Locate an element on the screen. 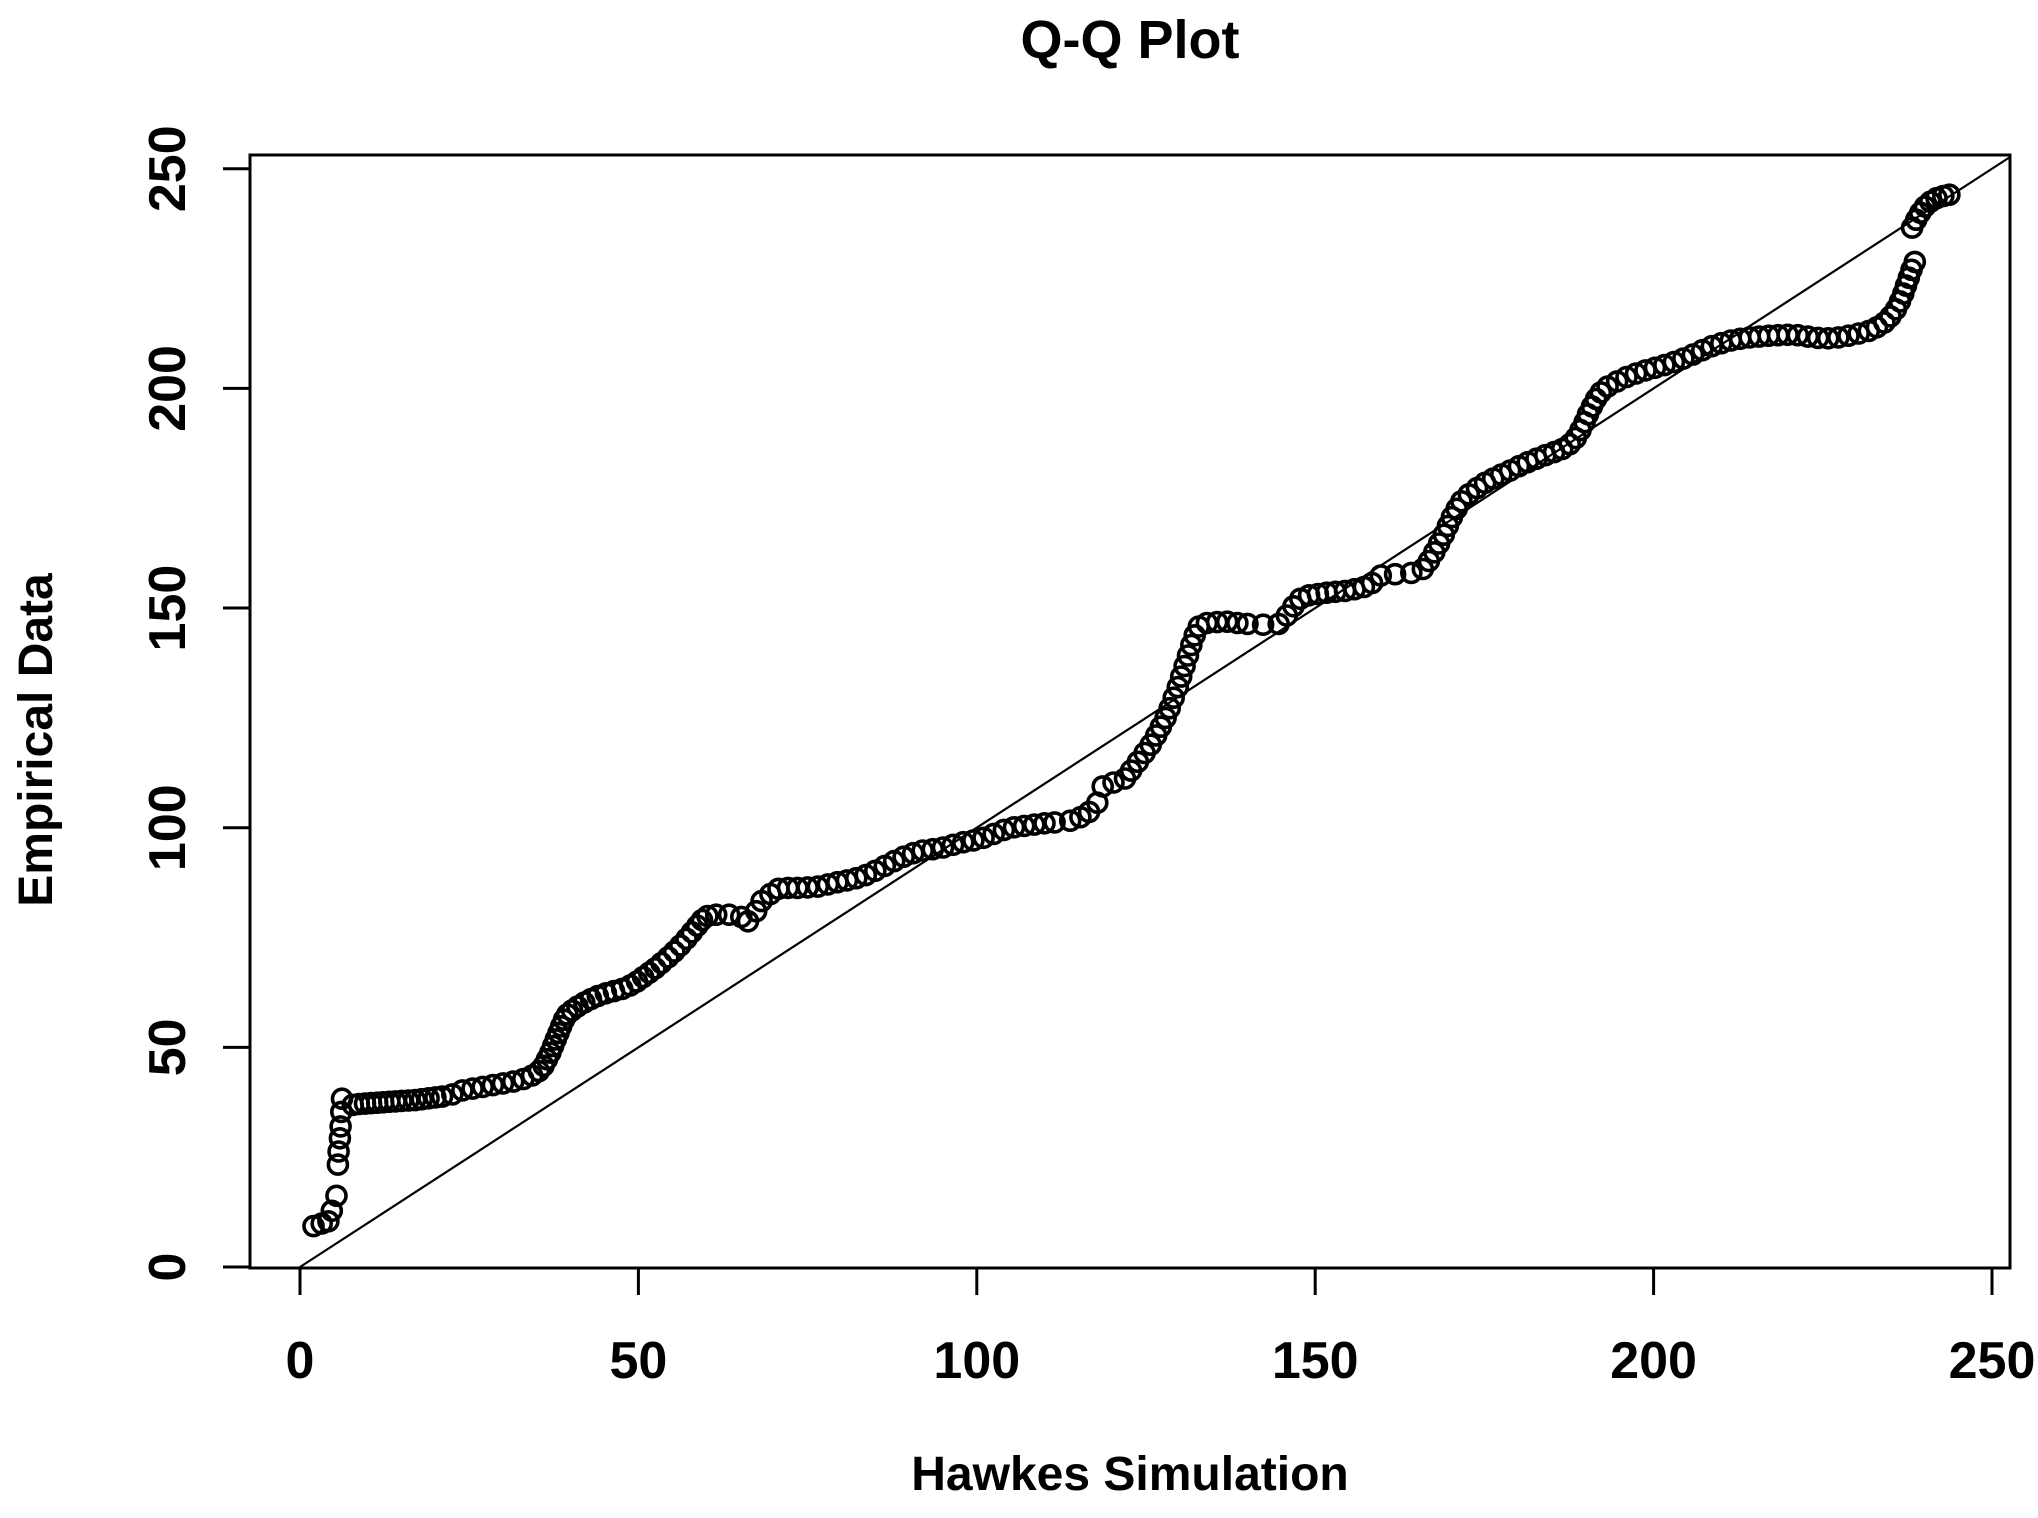  y-axis-title: Empirical Data is located at coordinates (36, 740).